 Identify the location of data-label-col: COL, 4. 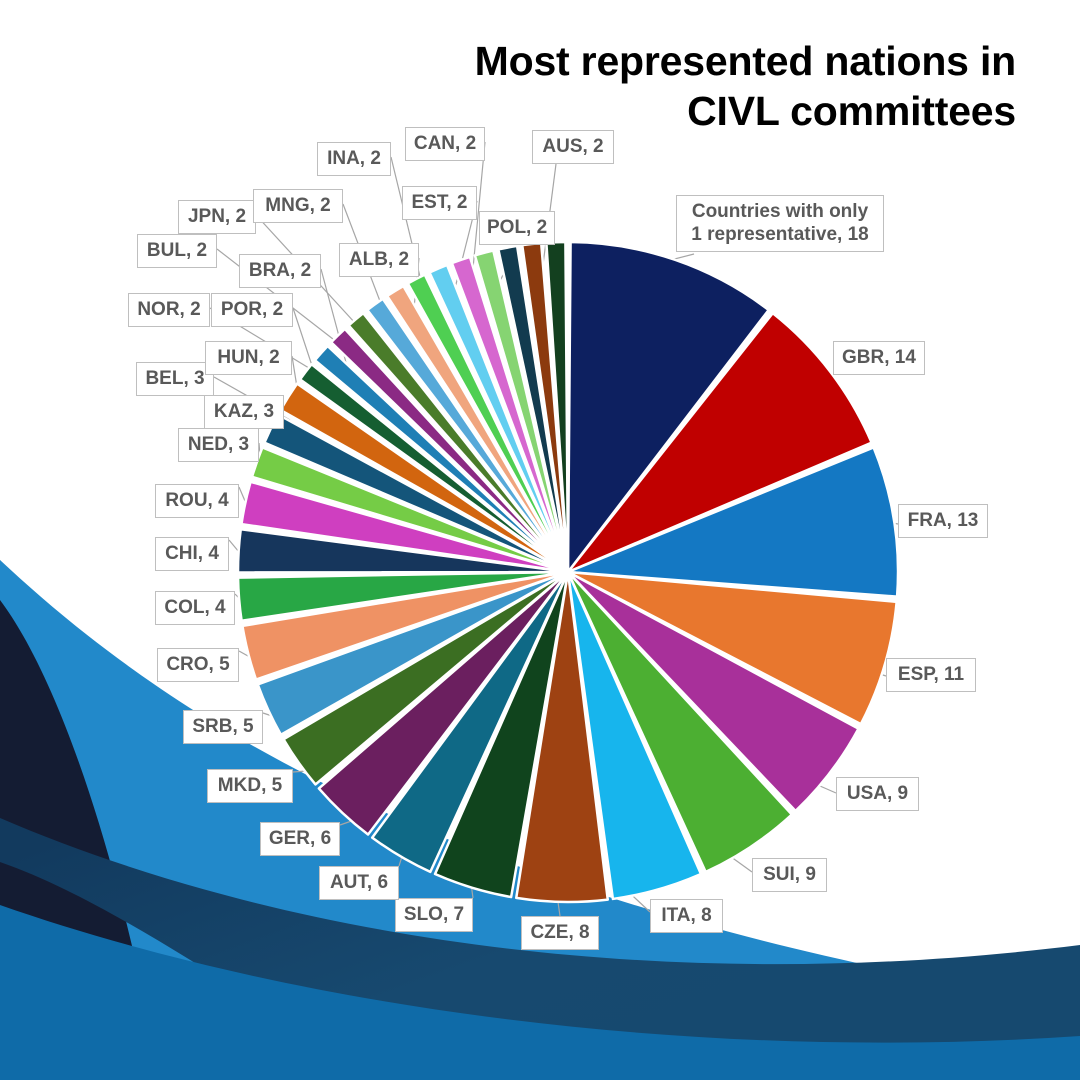
(195, 608).